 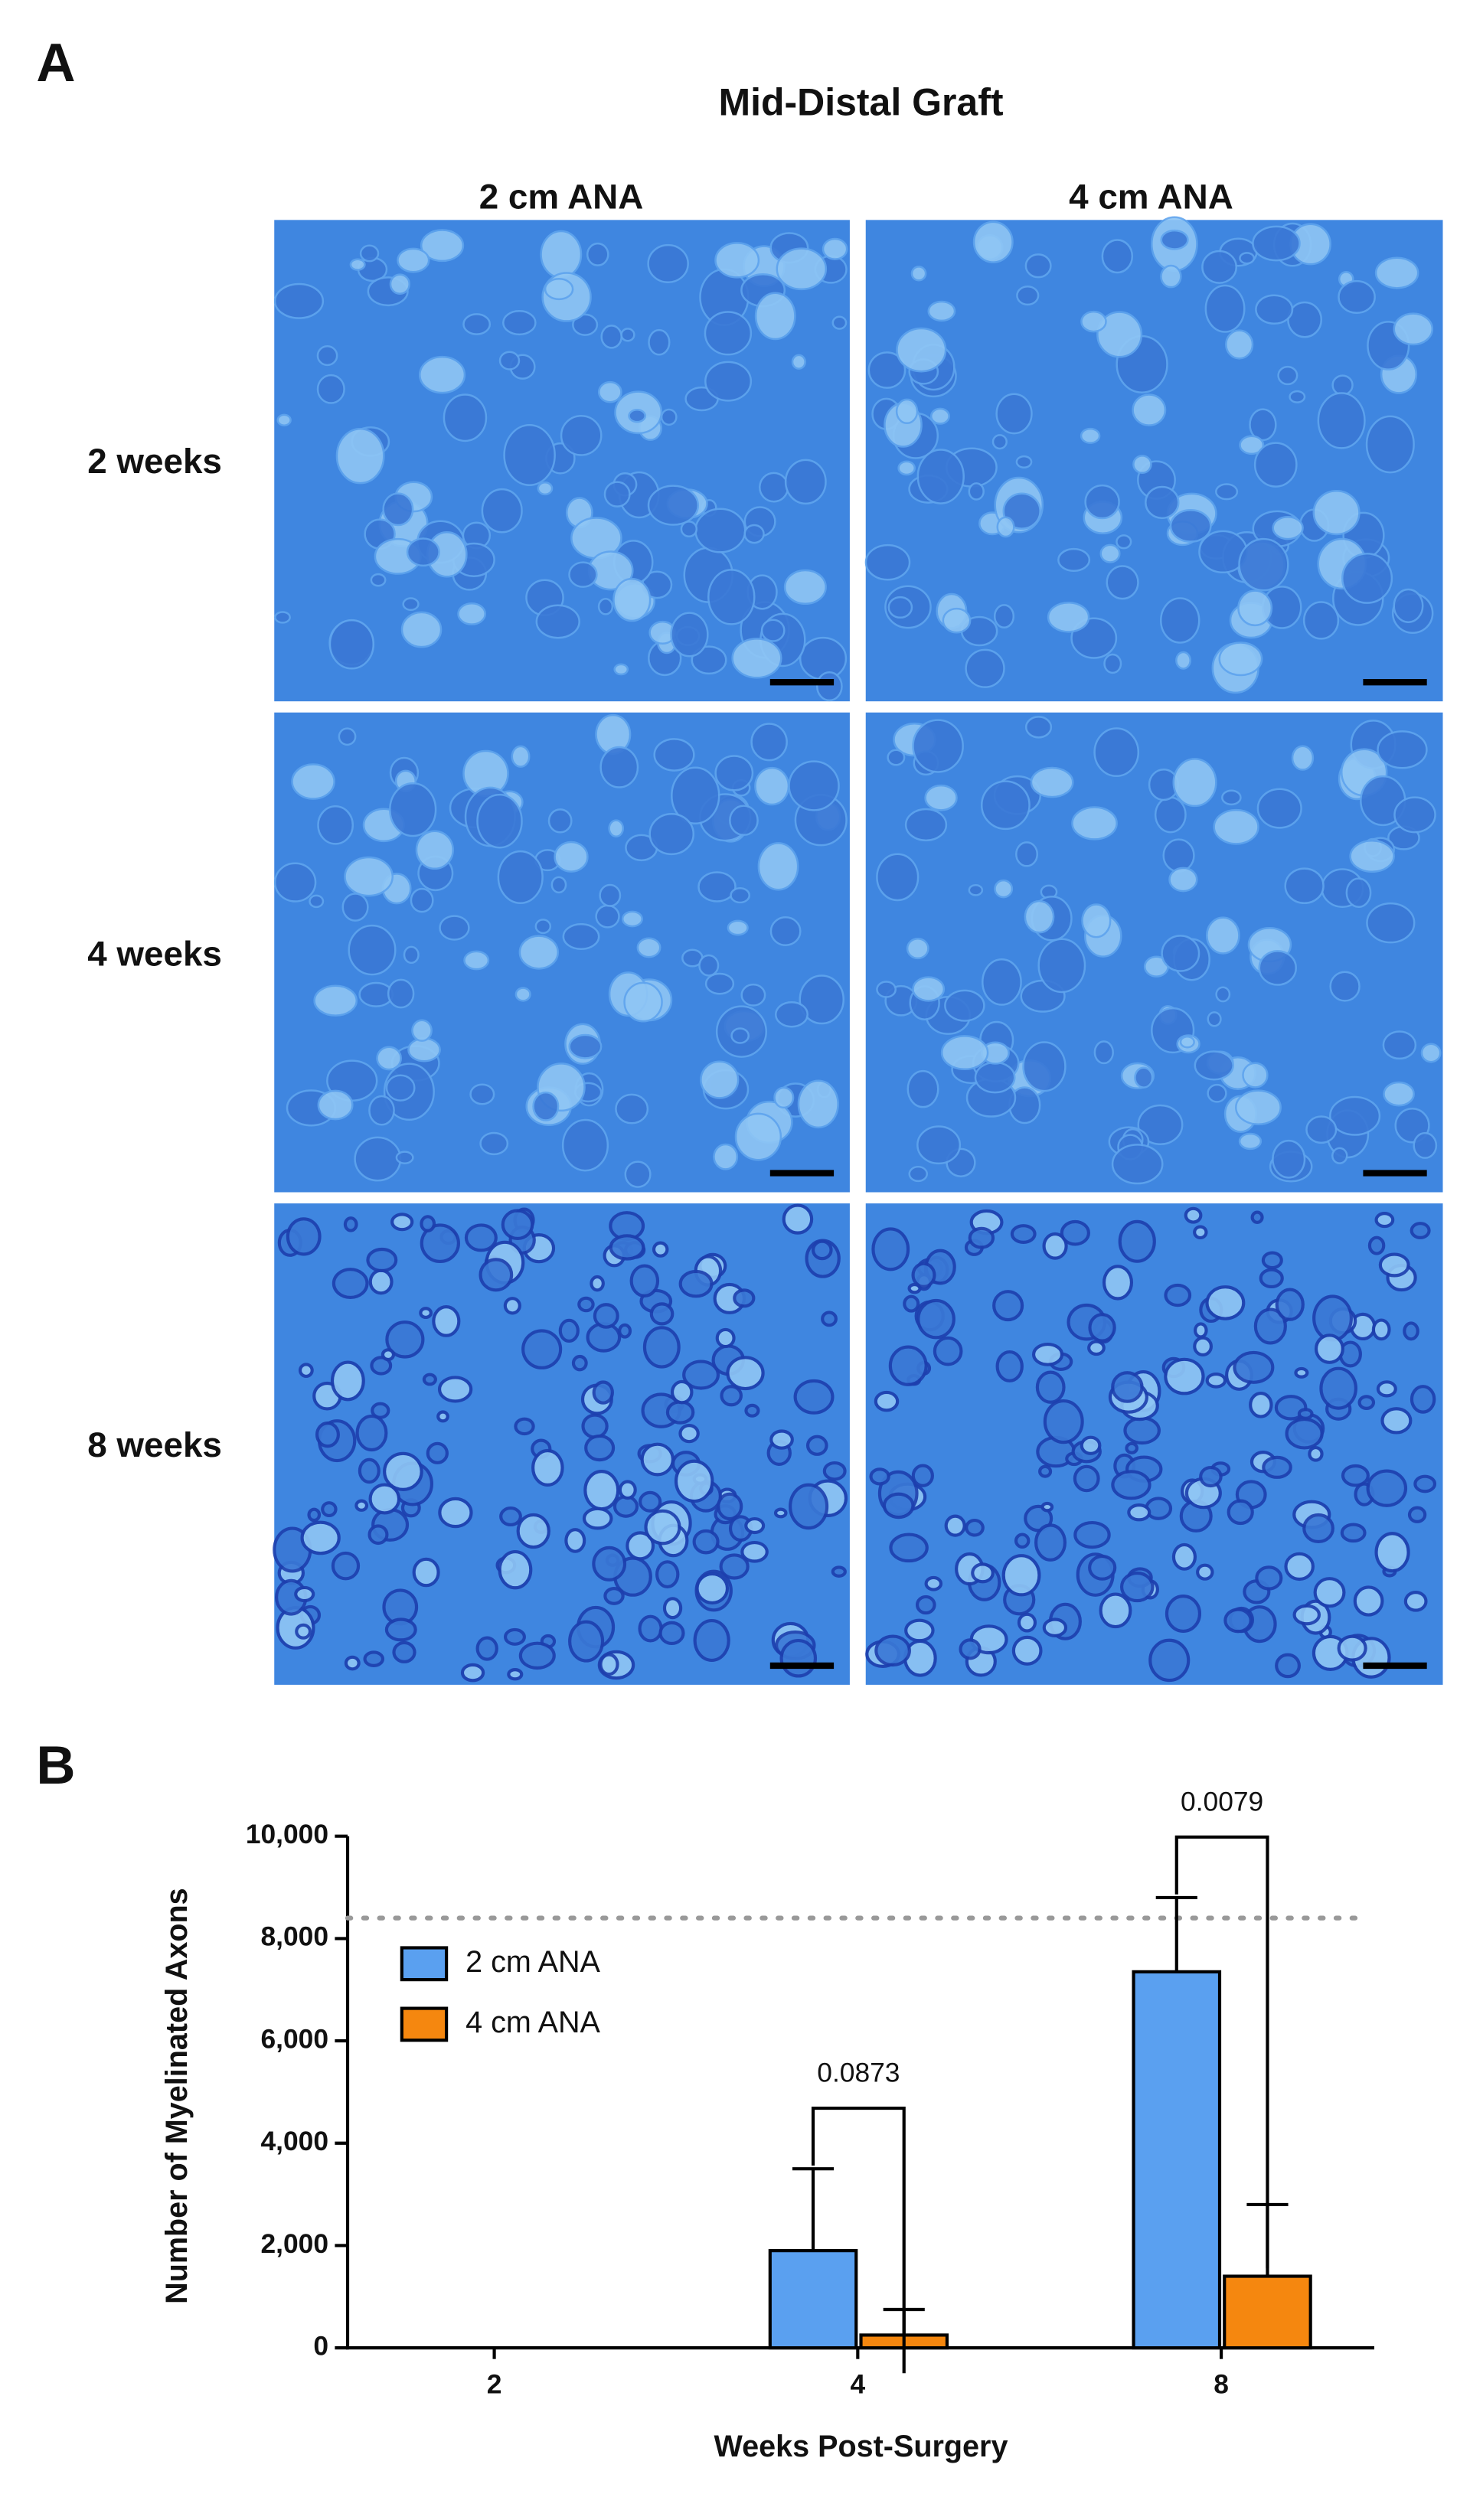 I want to click on x-tick-label: 8, so click(x=1221, y=2384).